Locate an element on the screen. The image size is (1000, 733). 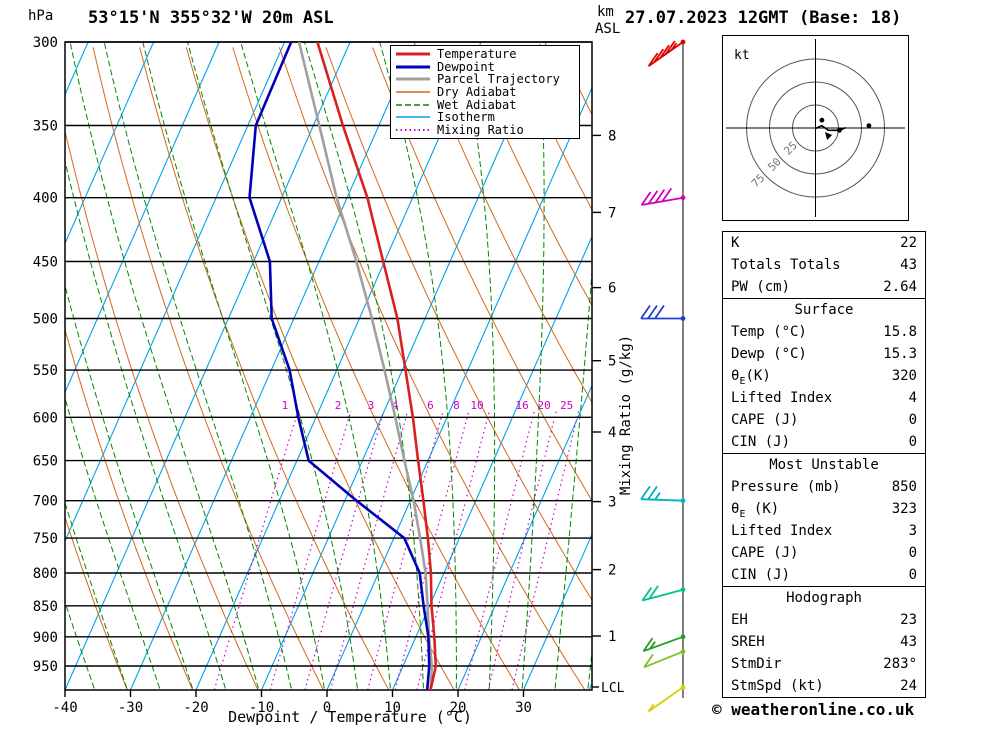
stats-value: 24 is located at coordinates (908, 686).